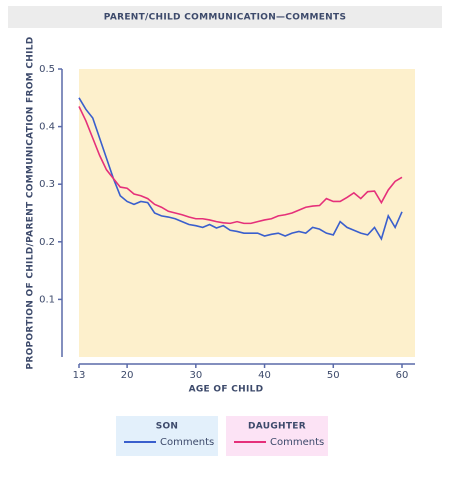 Image resolution: width=450 pixels, height=489 pixels. Describe the element at coordinates (195, 375) in the screenshot. I see `x-tick-label: 30` at that location.